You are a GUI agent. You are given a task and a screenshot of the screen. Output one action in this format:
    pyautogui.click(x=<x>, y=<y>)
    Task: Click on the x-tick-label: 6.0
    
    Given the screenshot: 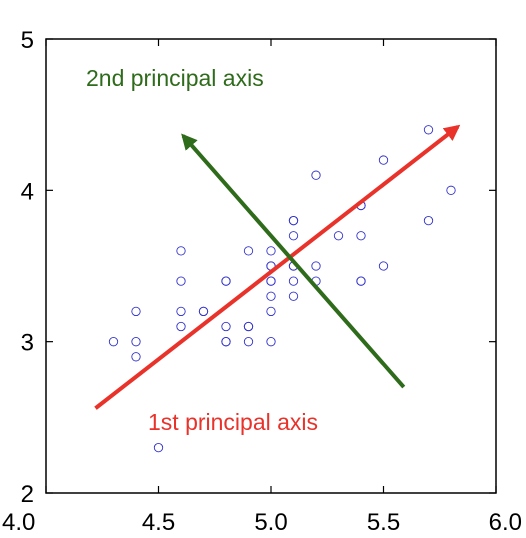 What is the action you would take?
    pyautogui.click(x=505, y=522)
    